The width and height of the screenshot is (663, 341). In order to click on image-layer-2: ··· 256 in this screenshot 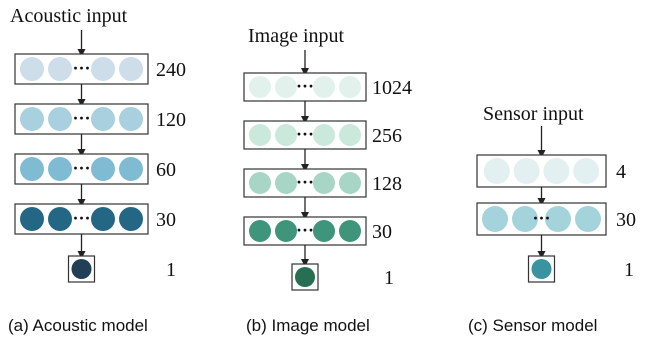, I will do `click(322, 135)`.